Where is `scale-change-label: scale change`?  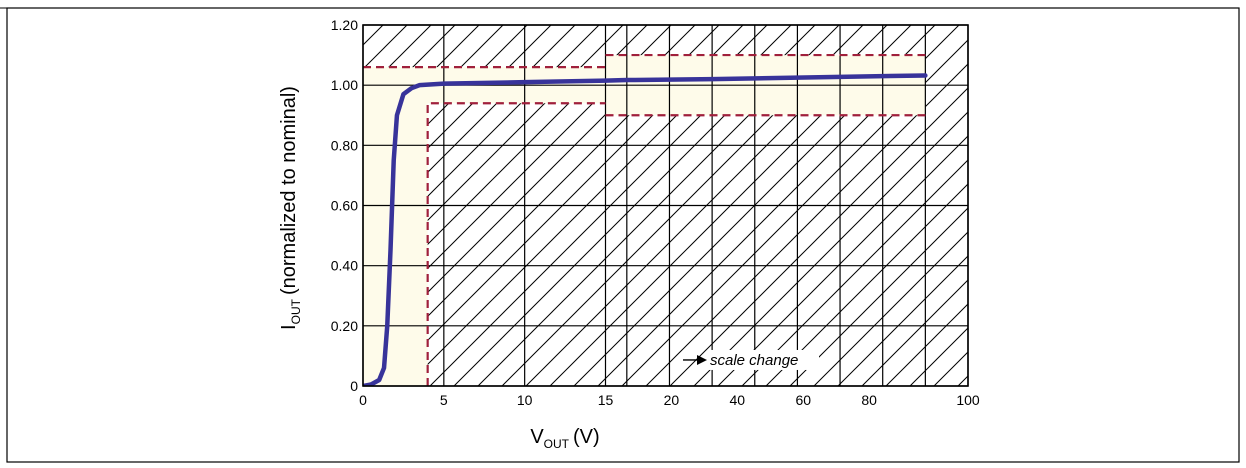
scale-change-label: scale change is located at coordinates (754, 360).